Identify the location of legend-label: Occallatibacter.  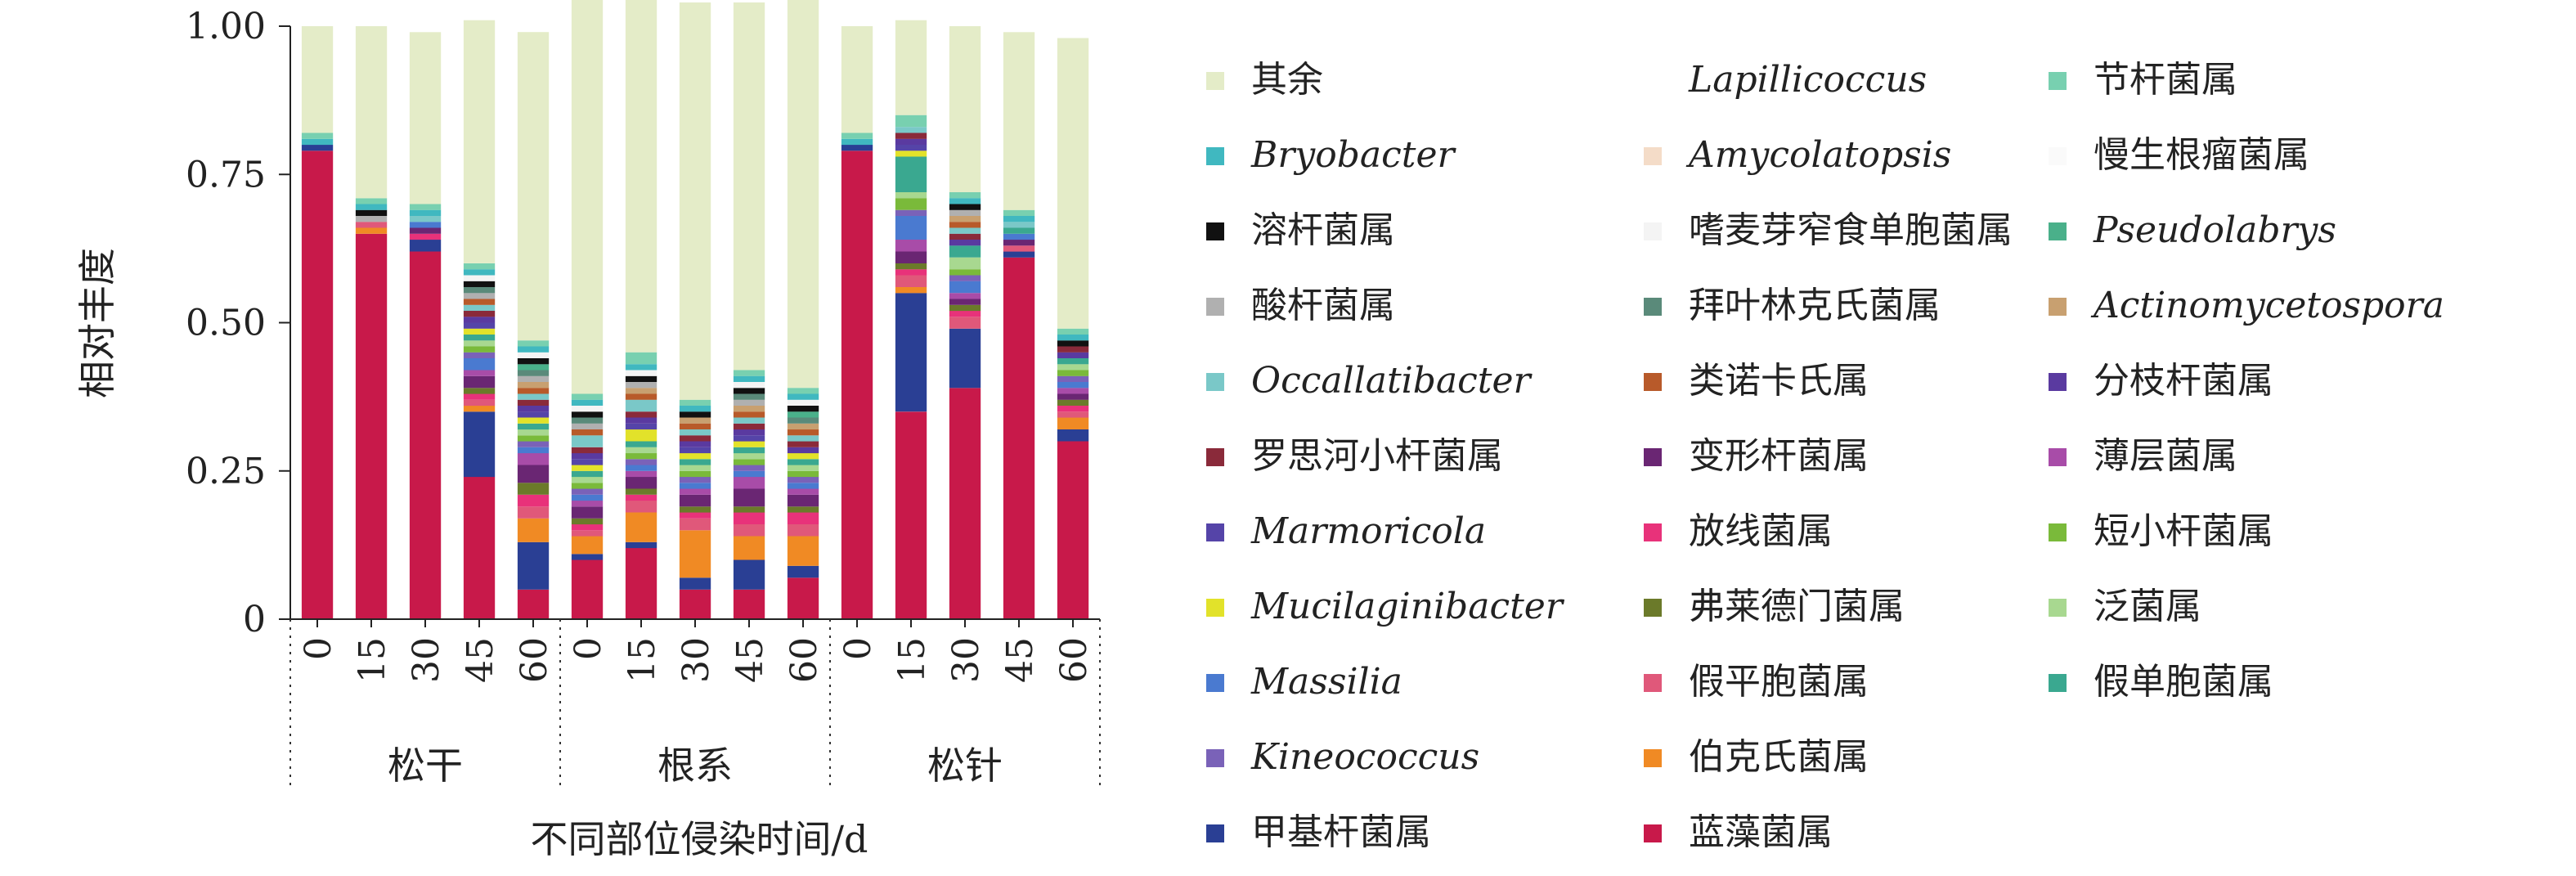
(1392, 381).